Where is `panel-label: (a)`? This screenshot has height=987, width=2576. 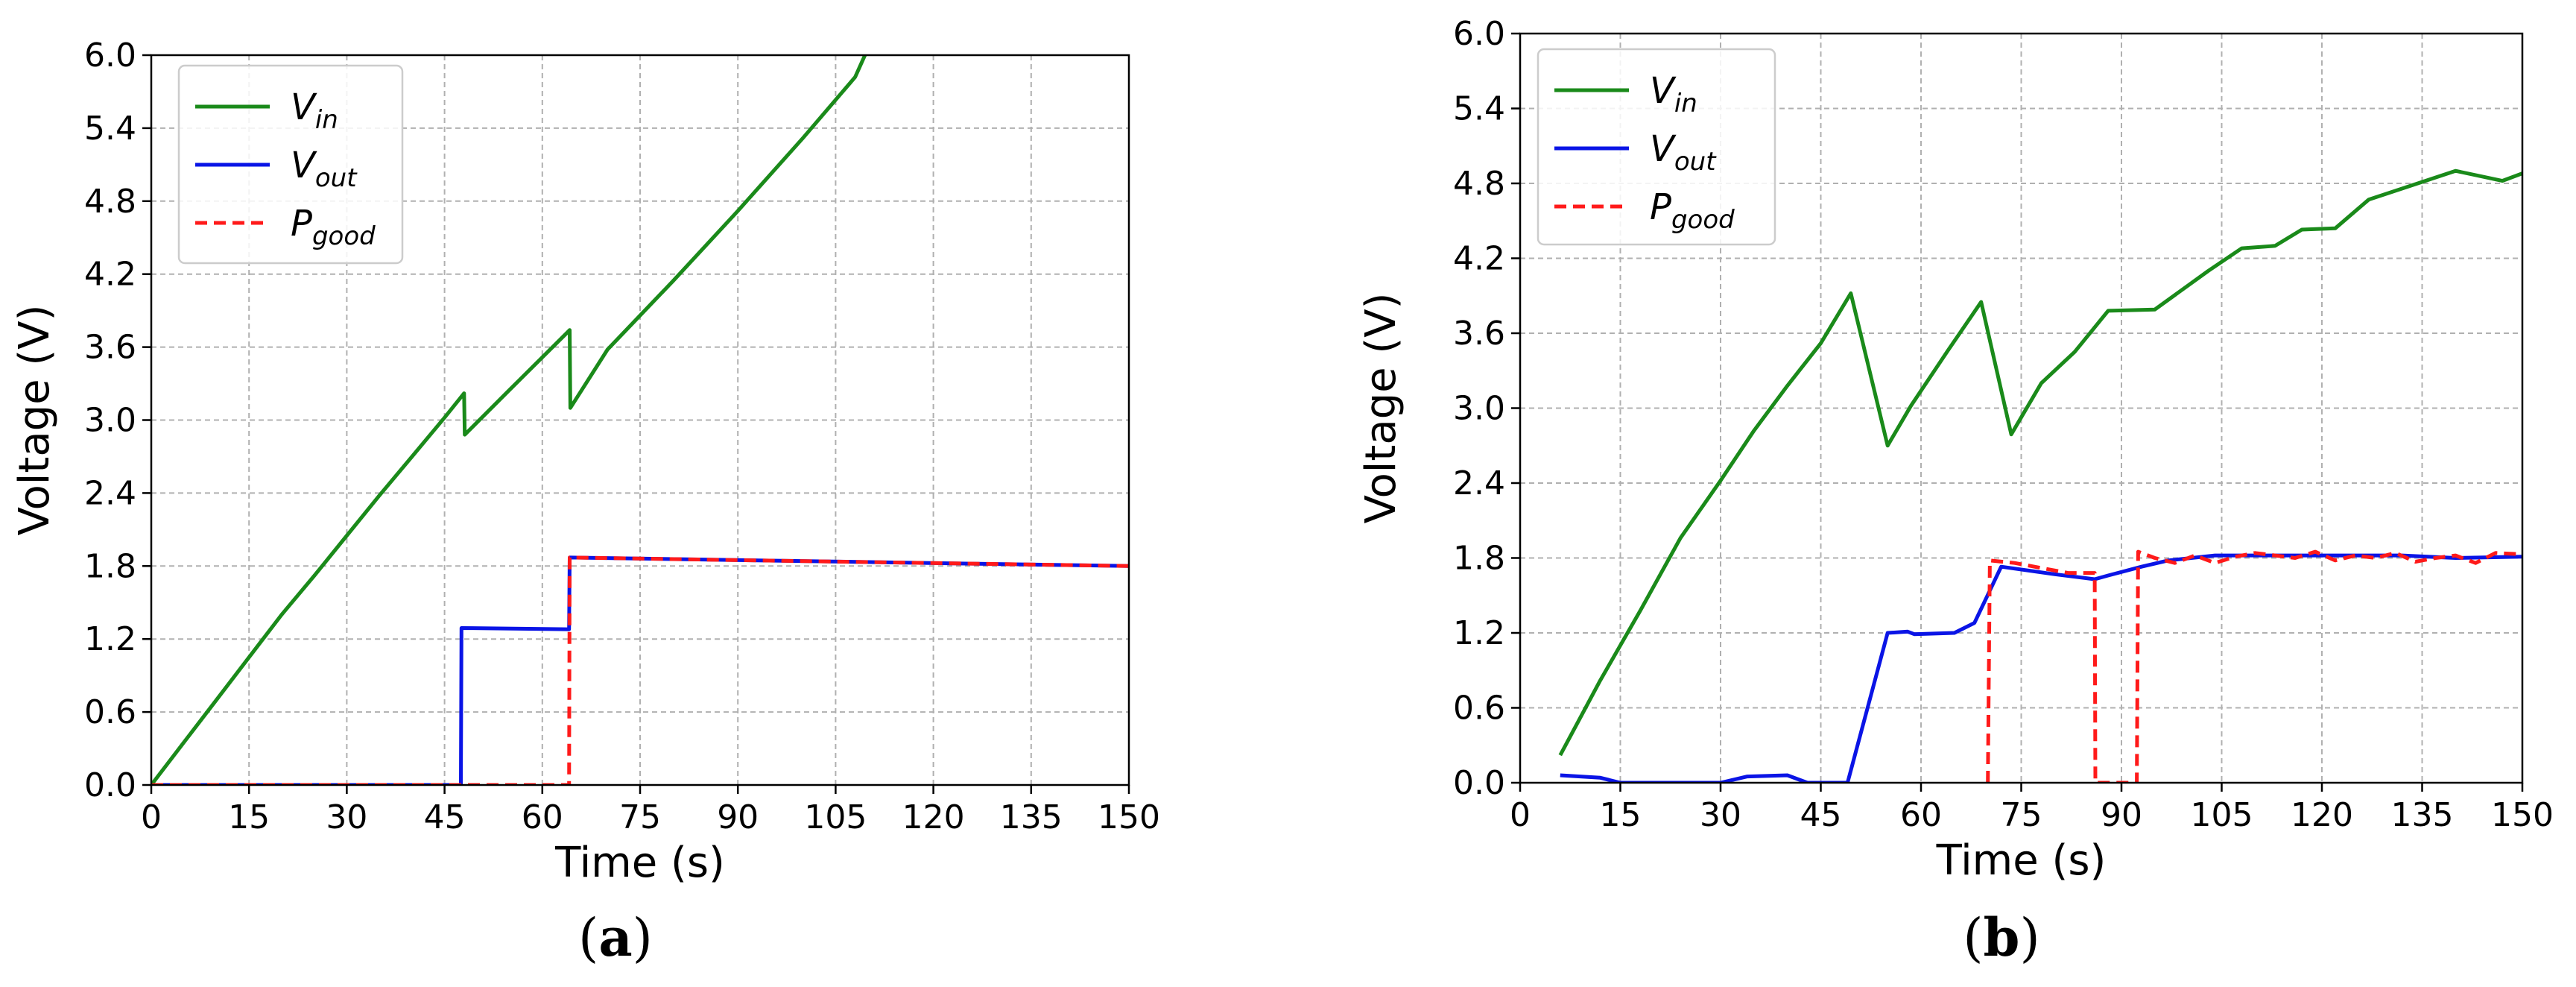 panel-label: (a) is located at coordinates (615, 937).